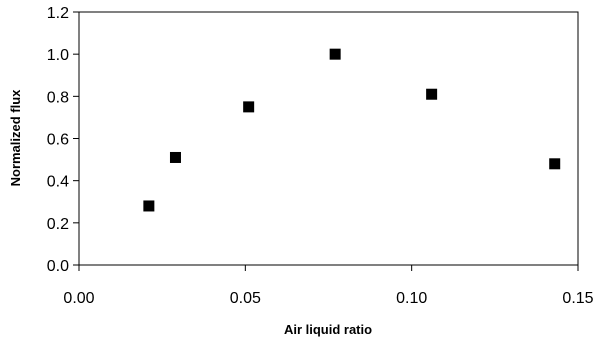  I want to click on y-tick-label: 0.6, so click(58, 140).